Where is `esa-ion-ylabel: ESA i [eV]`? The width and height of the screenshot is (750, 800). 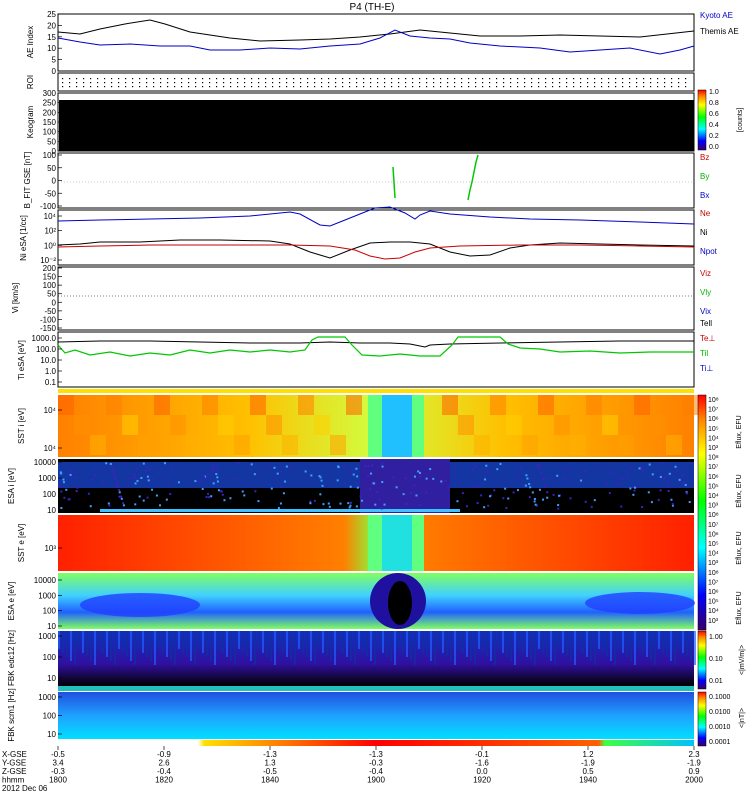
esa-ion-ylabel: ESA i [eV] is located at coordinates (11, 486).